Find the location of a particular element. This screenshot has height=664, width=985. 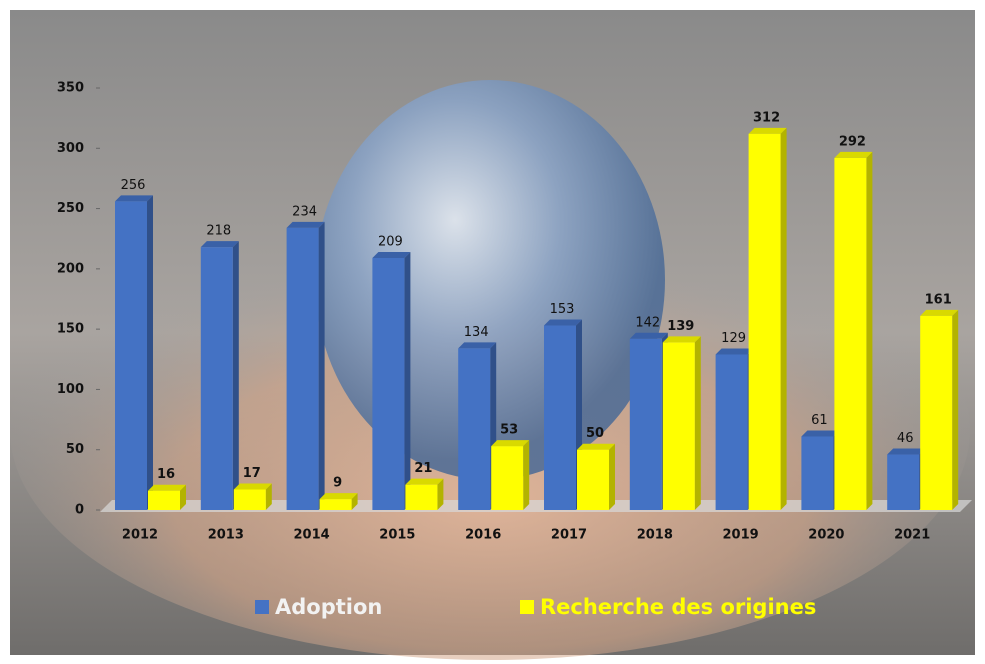

y-tick-label: 300 is located at coordinates (70, 148).